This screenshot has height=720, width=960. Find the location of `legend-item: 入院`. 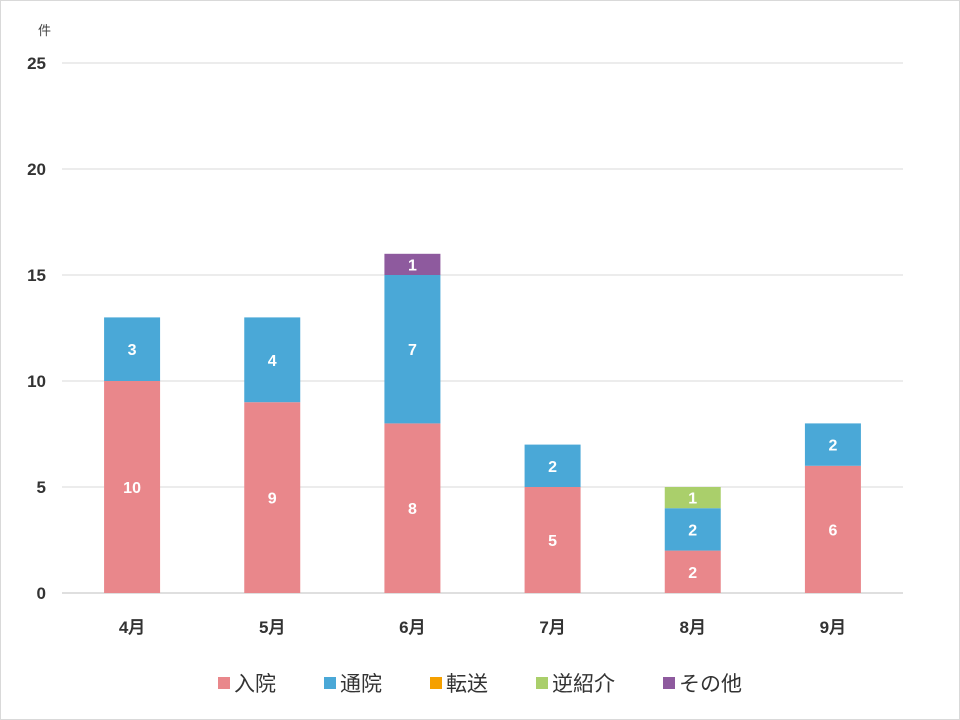

legend-item: 入院 is located at coordinates (247, 683).